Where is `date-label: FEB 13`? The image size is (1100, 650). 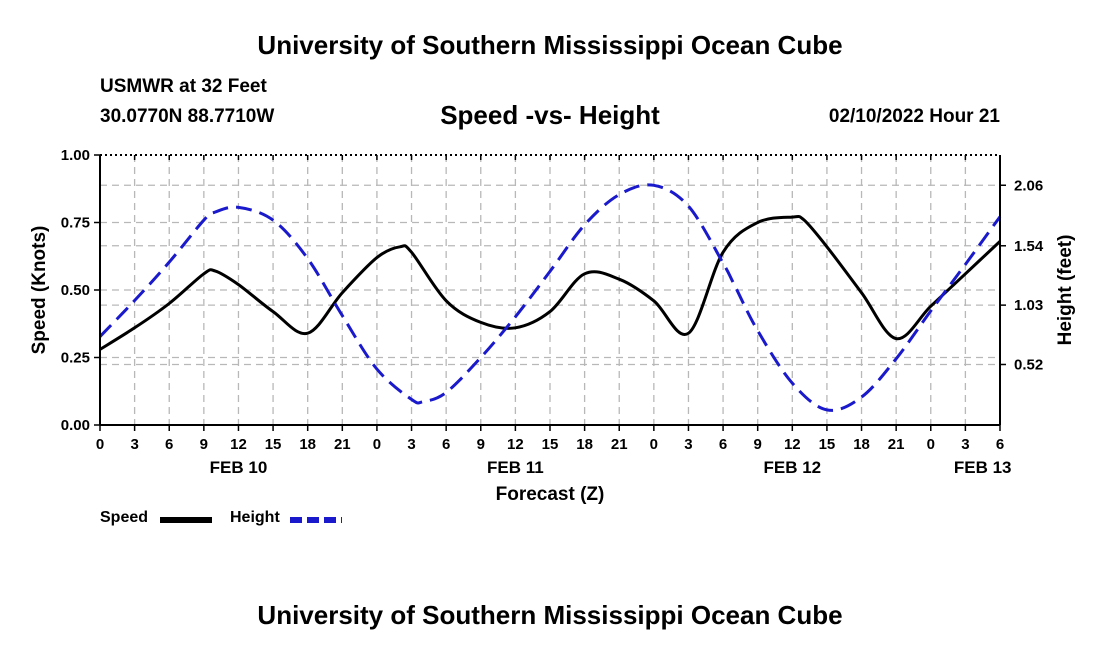 date-label: FEB 13 is located at coordinates (983, 467).